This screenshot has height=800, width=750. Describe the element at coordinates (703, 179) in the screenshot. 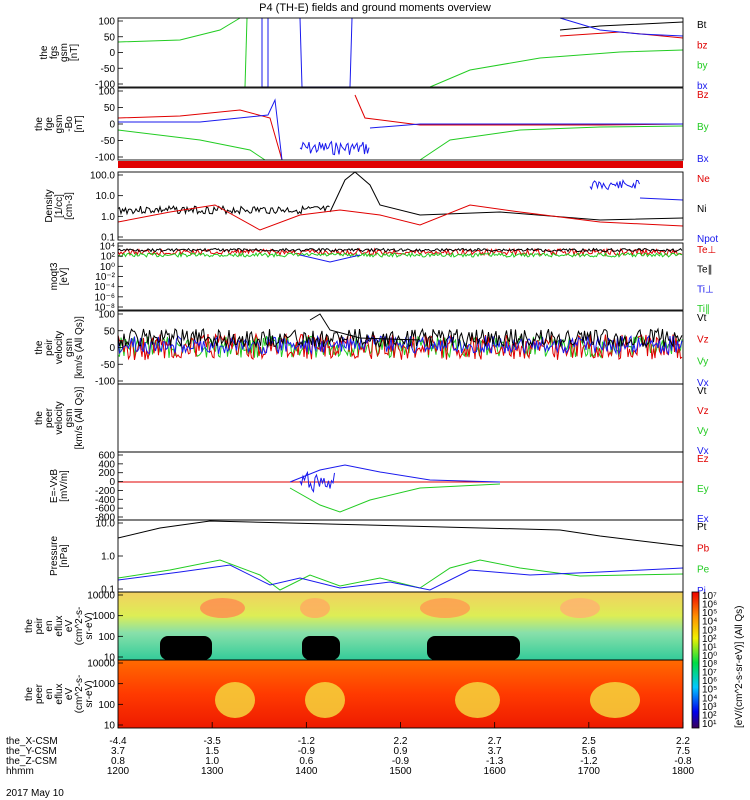

I see `legend-ne: Ne` at that location.